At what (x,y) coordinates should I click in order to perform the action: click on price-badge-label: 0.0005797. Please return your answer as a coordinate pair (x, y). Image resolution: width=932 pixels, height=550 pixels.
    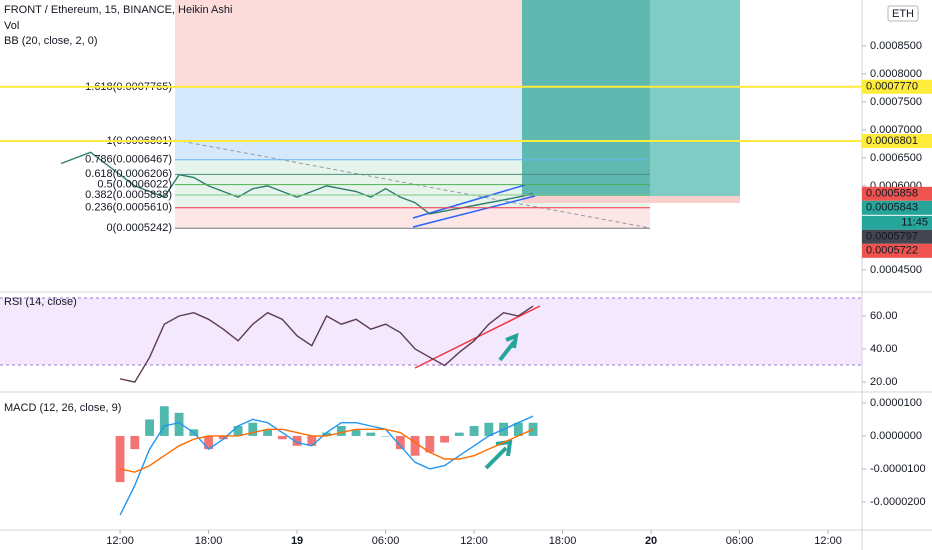
    Looking at the image, I should click on (892, 237).